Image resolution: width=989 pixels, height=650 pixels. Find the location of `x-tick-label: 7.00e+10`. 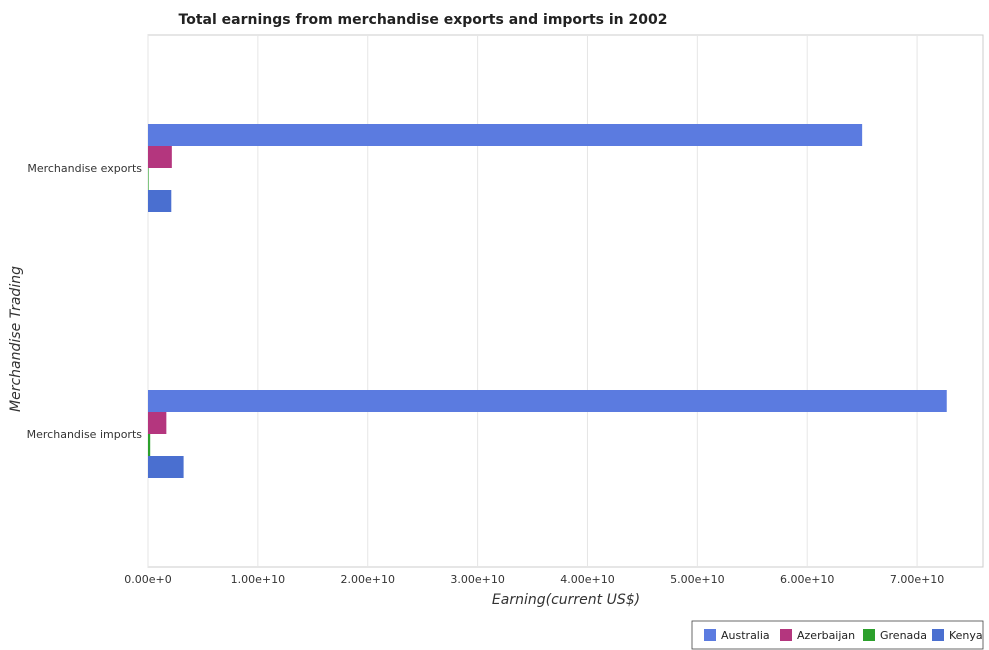

x-tick-label: 7.00e+10 is located at coordinates (917, 579).